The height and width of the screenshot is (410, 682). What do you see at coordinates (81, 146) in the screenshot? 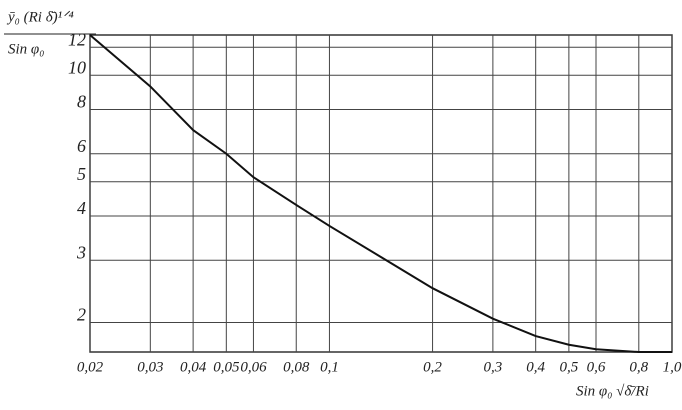
I see `y-tick-label: 6` at bounding box center [81, 146].